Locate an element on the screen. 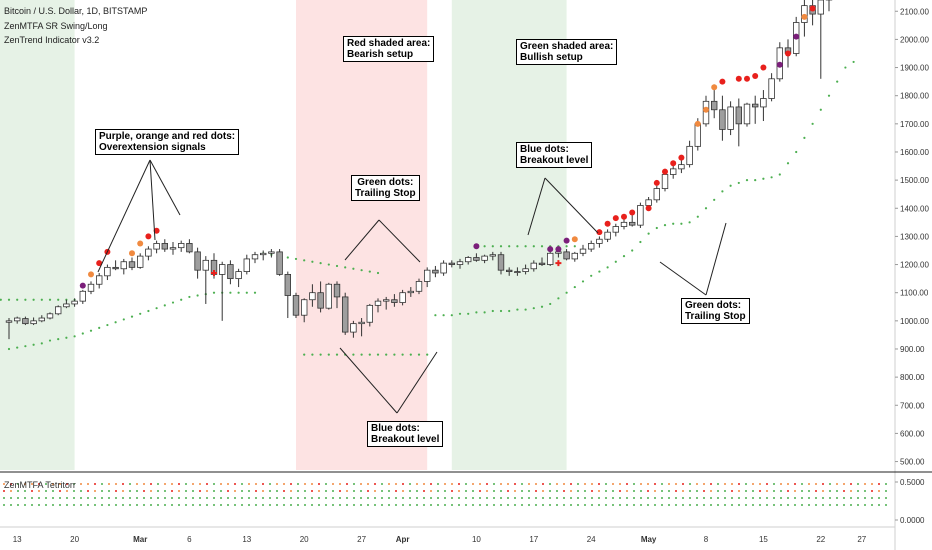 The height and width of the screenshot is (550, 932). price-tick-label: 2100.00 is located at coordinates (914, 11).